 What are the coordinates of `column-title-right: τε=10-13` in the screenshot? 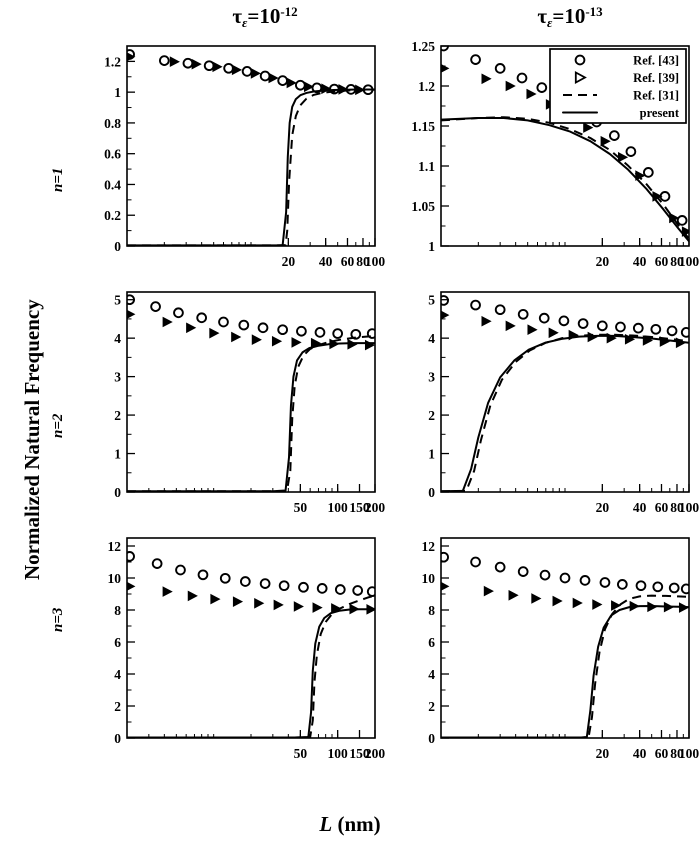 It's located at (570, 17).